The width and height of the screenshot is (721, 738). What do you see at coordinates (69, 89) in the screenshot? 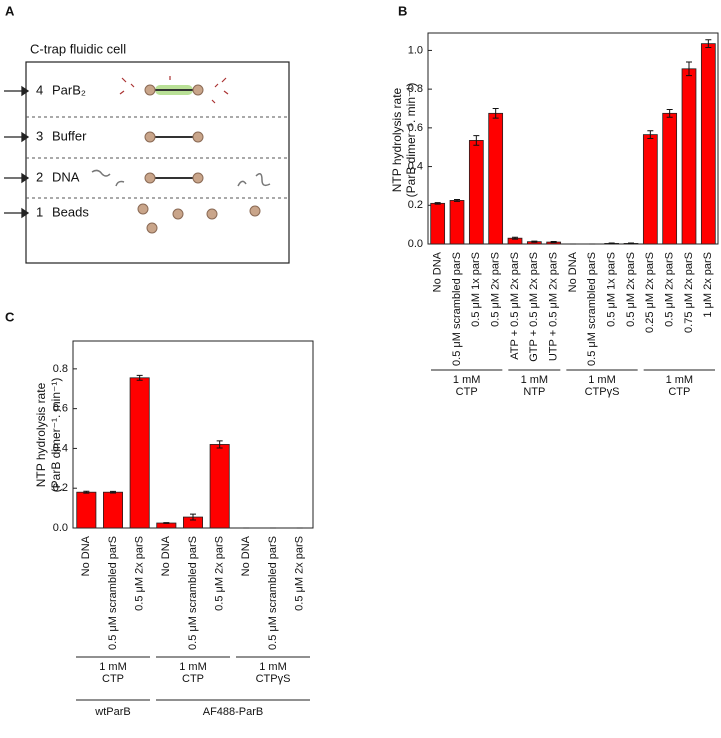
I see `channel-label: ParB₂` at bounding box center [69, 89].